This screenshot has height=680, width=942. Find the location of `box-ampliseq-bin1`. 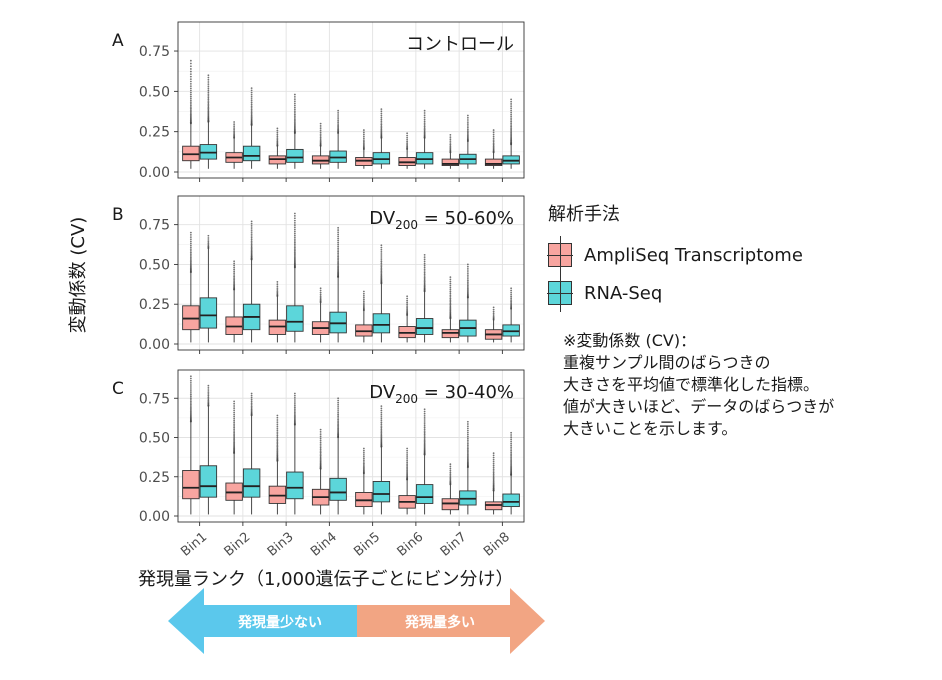

box-ampliseq-bin1 is located at coordinates (191, 287).